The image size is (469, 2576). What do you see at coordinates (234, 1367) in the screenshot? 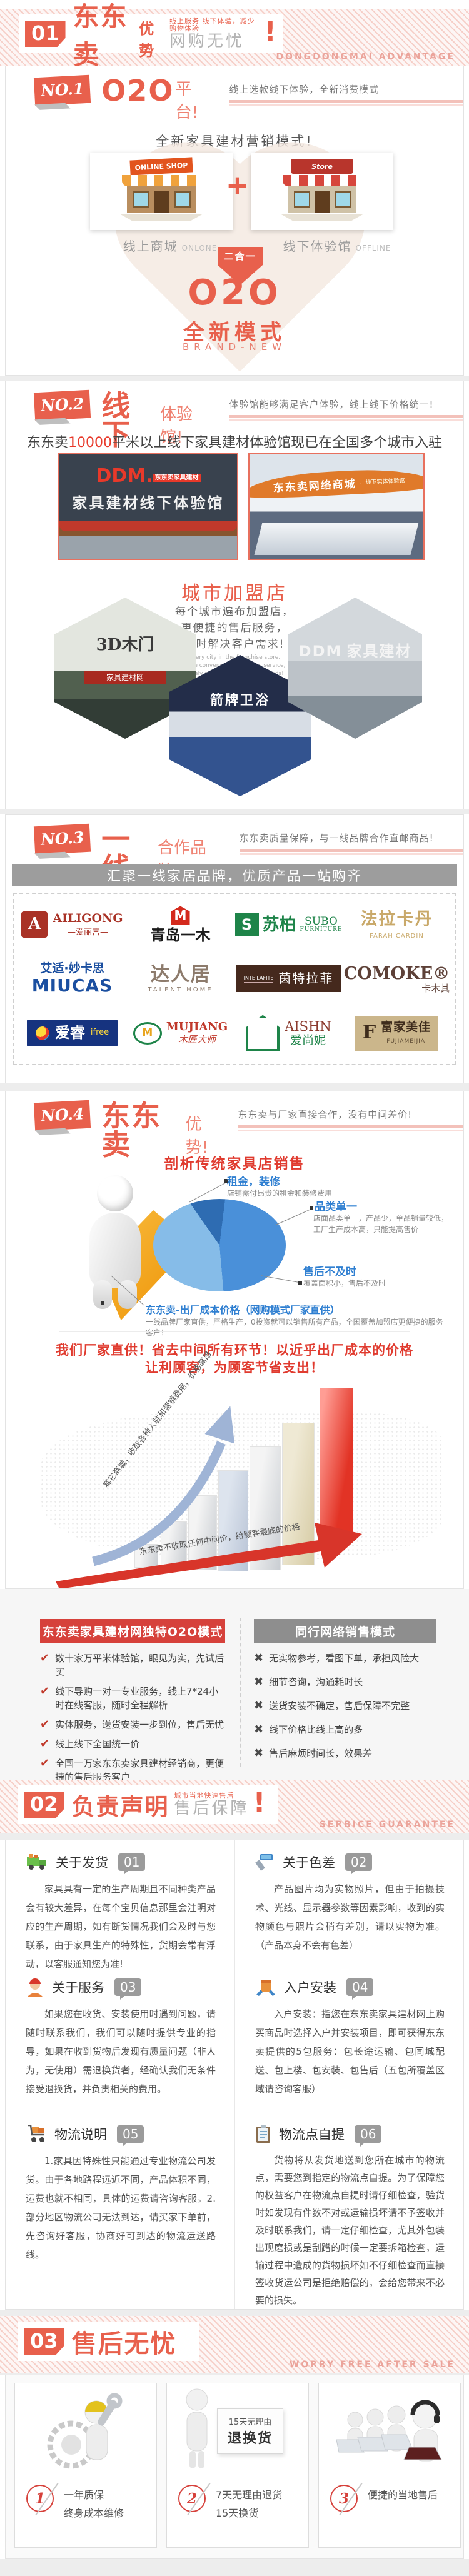
I see `direct-supply-heading-2: 让利顾客，为顾客节省支出！` at bounding box center [234, 1367].